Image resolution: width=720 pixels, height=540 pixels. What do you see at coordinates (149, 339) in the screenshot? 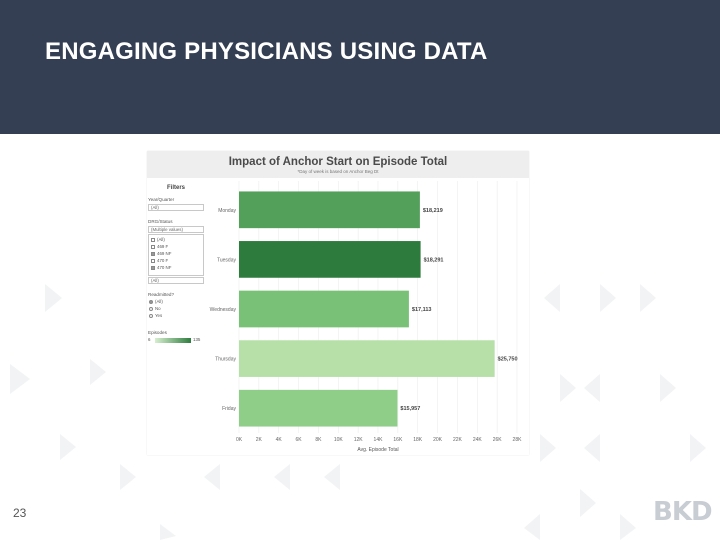
I see `episodes-legend-min: 6` at bounding box center [149, 339].